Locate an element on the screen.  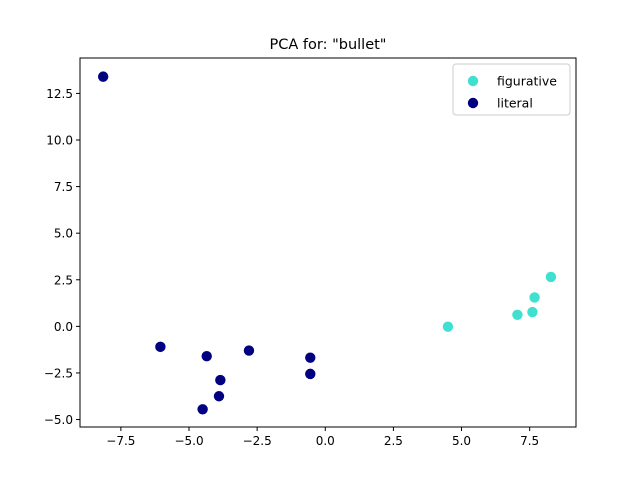
x-tick-label: −7.5 is located at coordinates (120, 441).